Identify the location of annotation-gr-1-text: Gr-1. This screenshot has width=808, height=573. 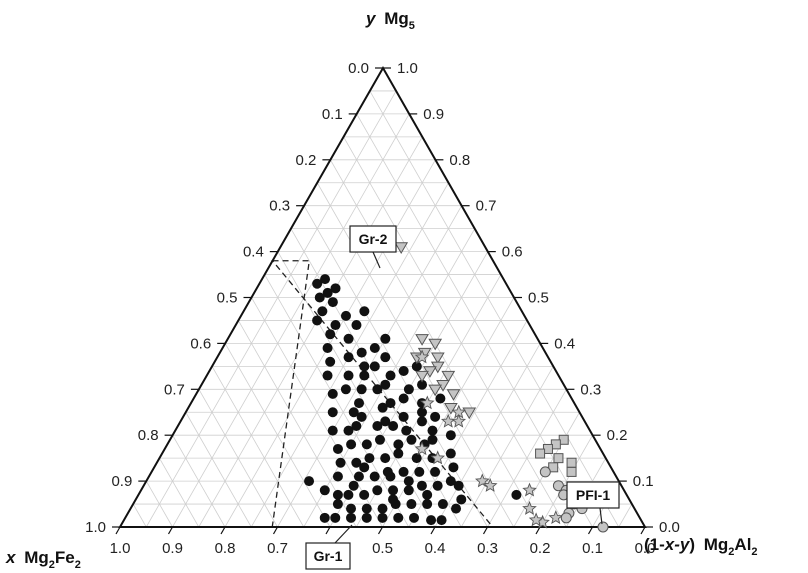
(328, 556).